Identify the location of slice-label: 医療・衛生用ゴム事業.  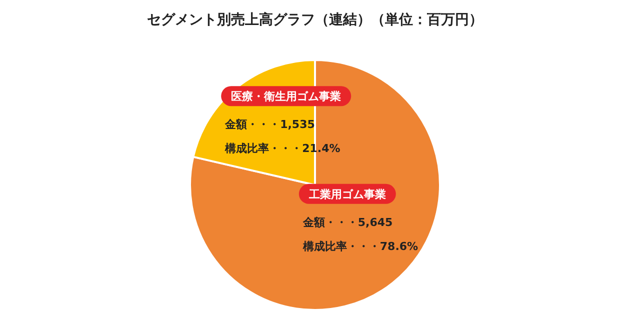
(286, 97).